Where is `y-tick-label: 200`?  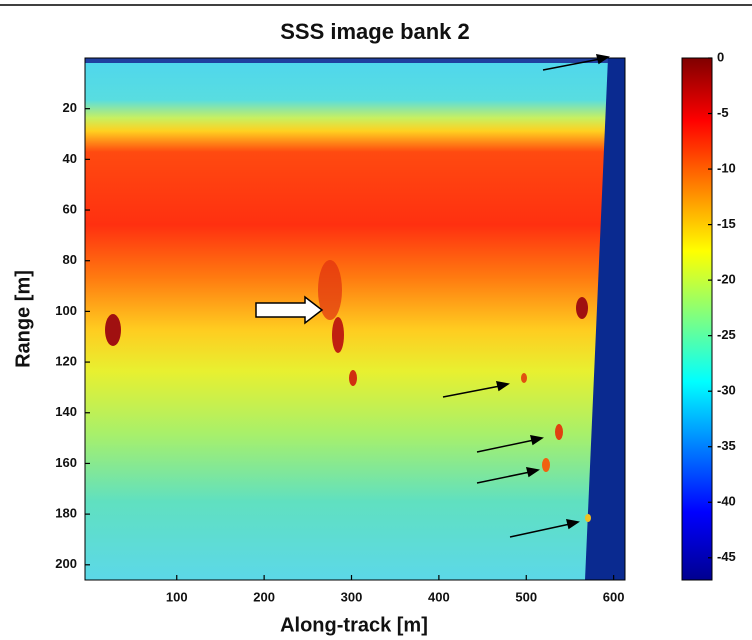
y-tick-label: 200 is located at coordinates (66, 563).